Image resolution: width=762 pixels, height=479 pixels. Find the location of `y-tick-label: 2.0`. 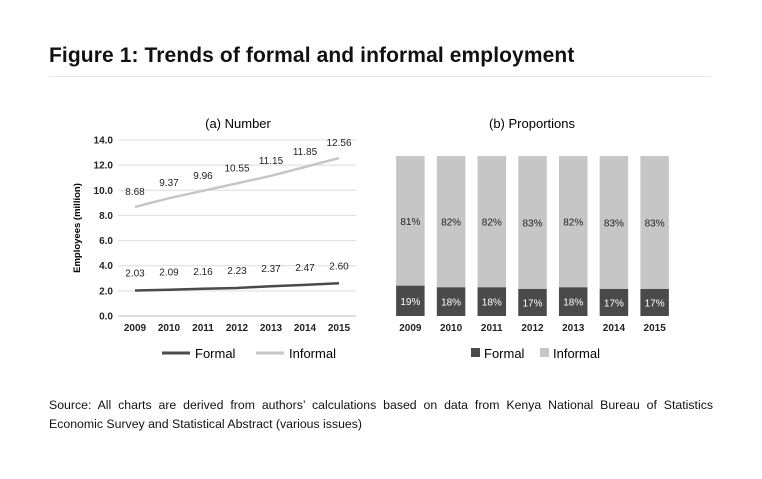

y-tick-label: 2.0 is located at coordinates (106, 291).